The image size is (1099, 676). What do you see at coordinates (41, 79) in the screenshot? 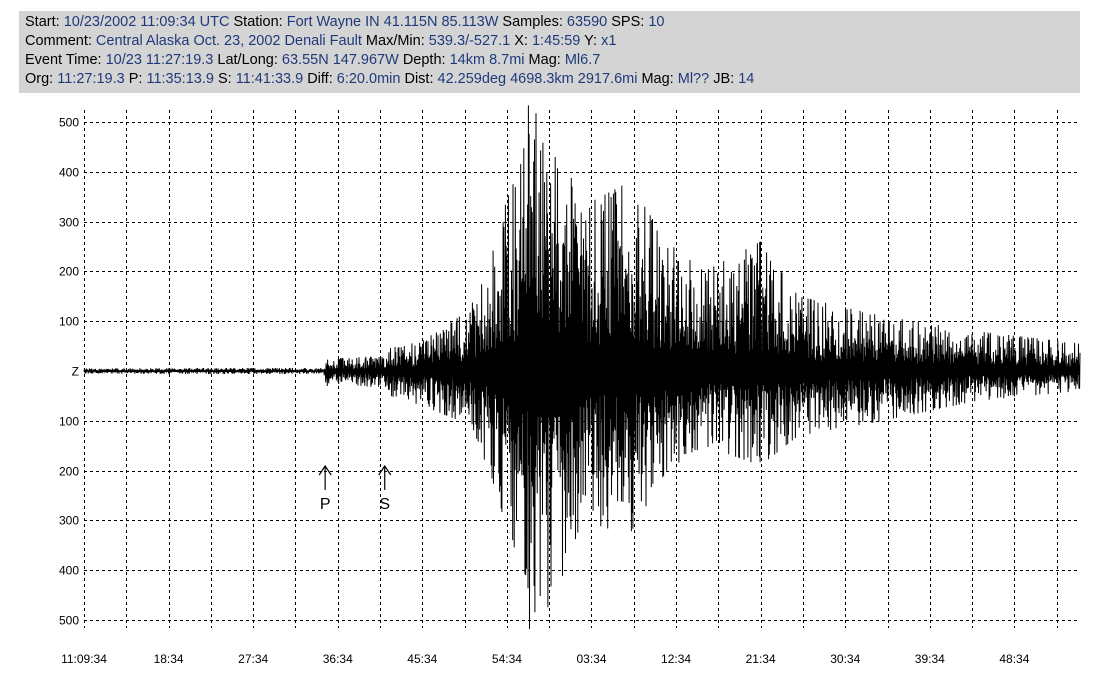
I see `org-label: Org:` at bounding box center [41, 79].